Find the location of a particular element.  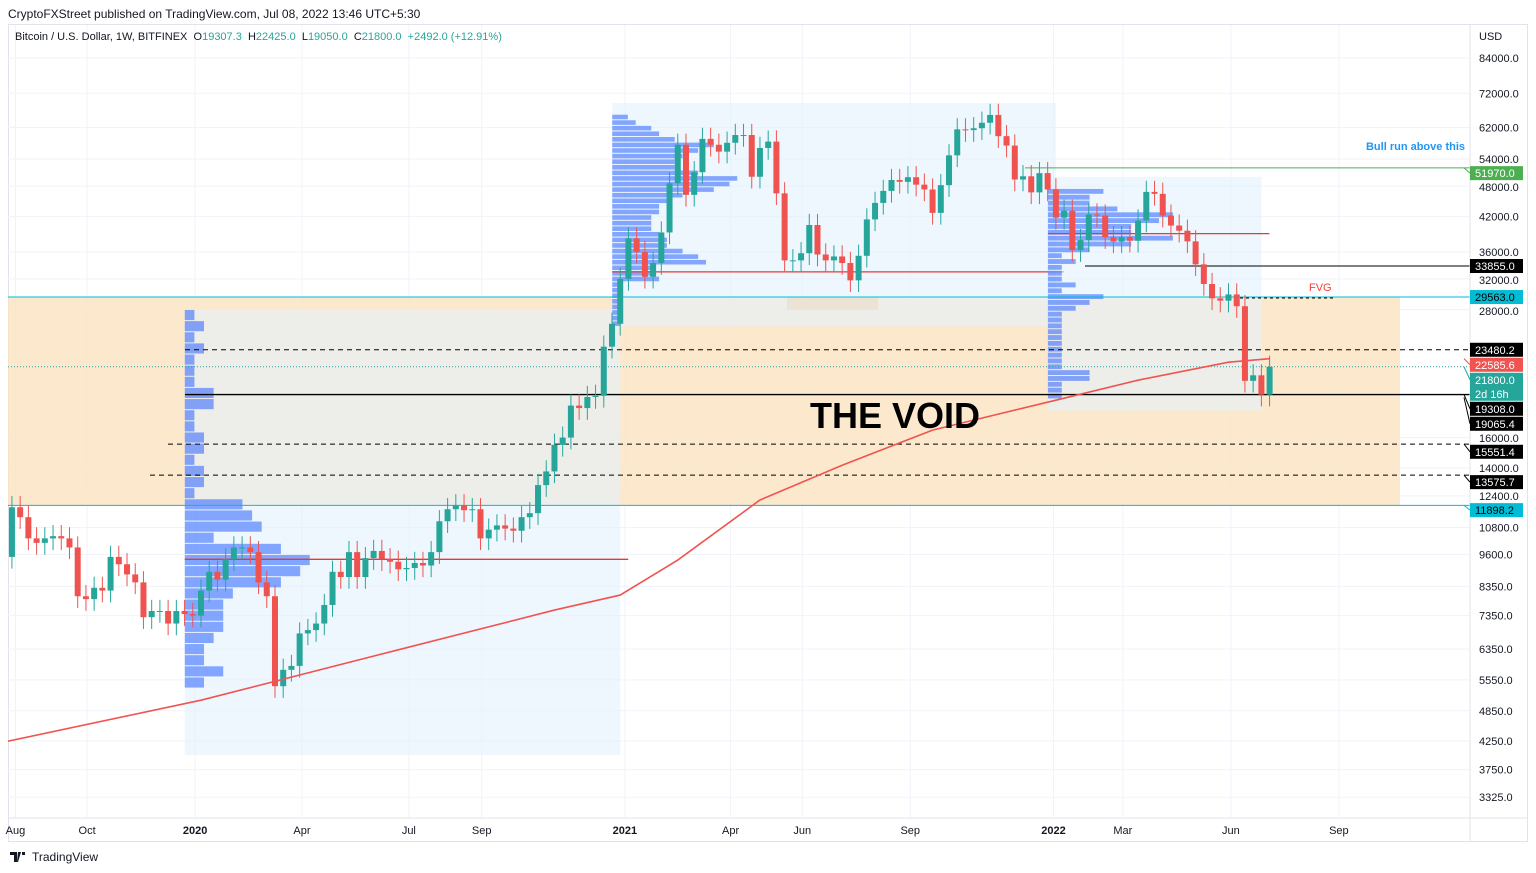

price-tick: 54000.0 is located at coordinates (1499, 160).